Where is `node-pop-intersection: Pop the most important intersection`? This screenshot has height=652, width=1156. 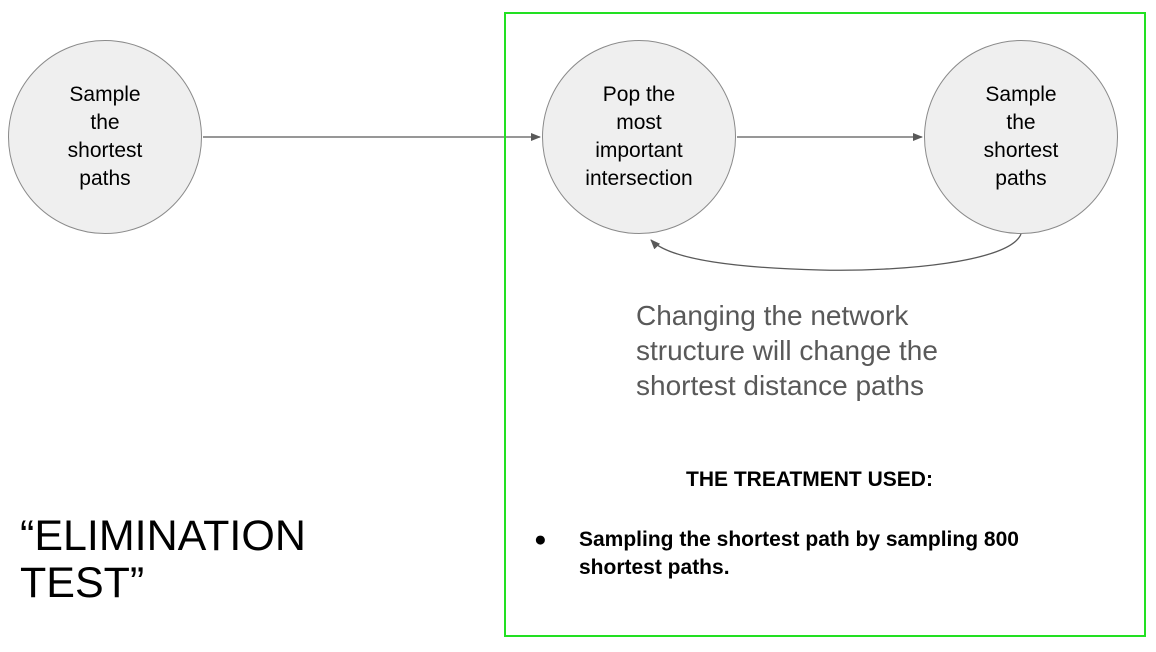 node-pop-intersection: Pop the most important intersection is located at coordinates (639, 137).